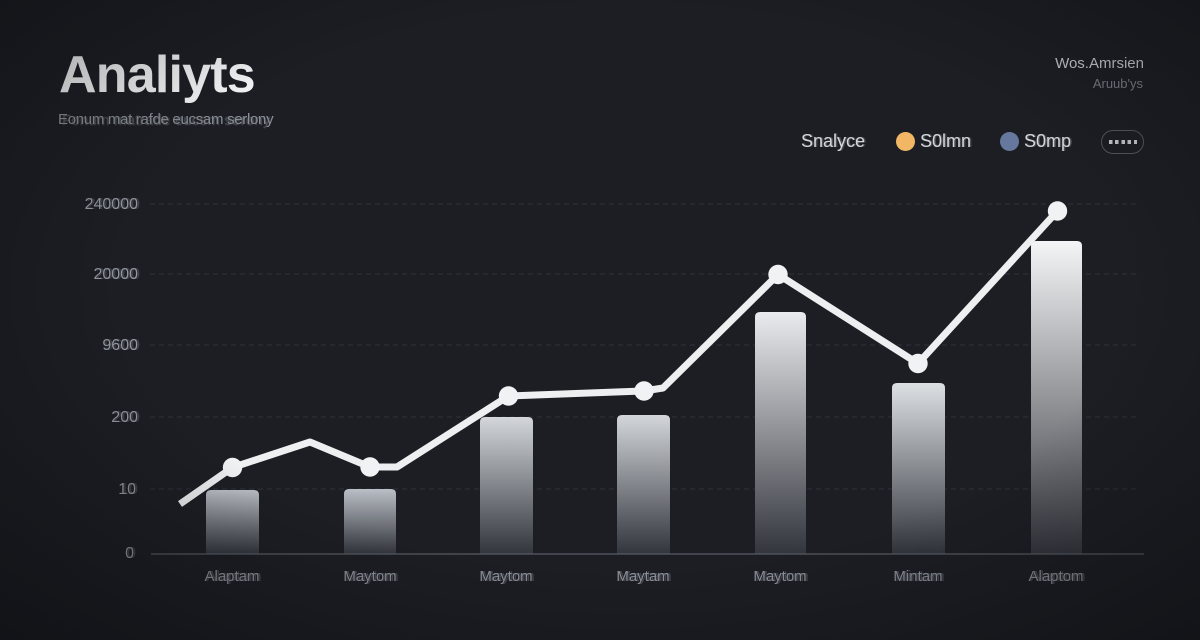 This screenshot has height=640, width=1200. Describe the element at coordinates (124, 417) in the screenshot. I see `svg-text: 200` at that location.